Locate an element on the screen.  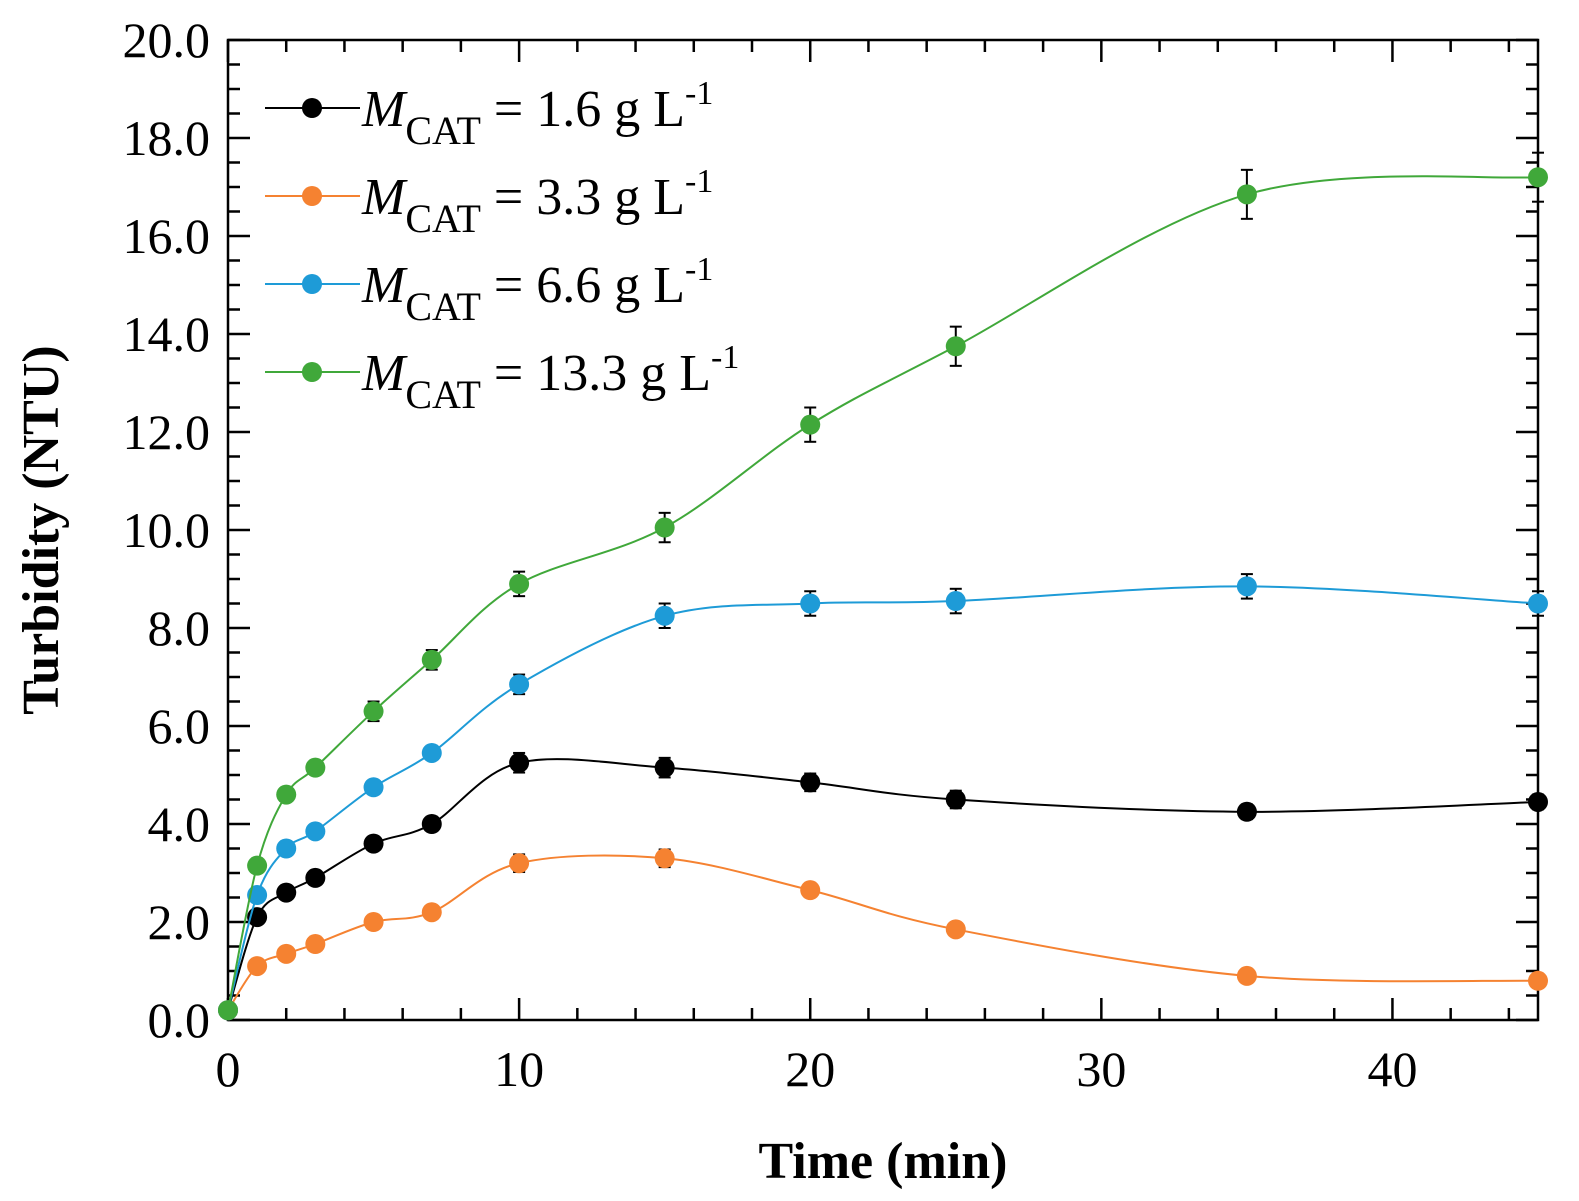
x-tick-label: 40 is located at coordinates (1392, 1069).